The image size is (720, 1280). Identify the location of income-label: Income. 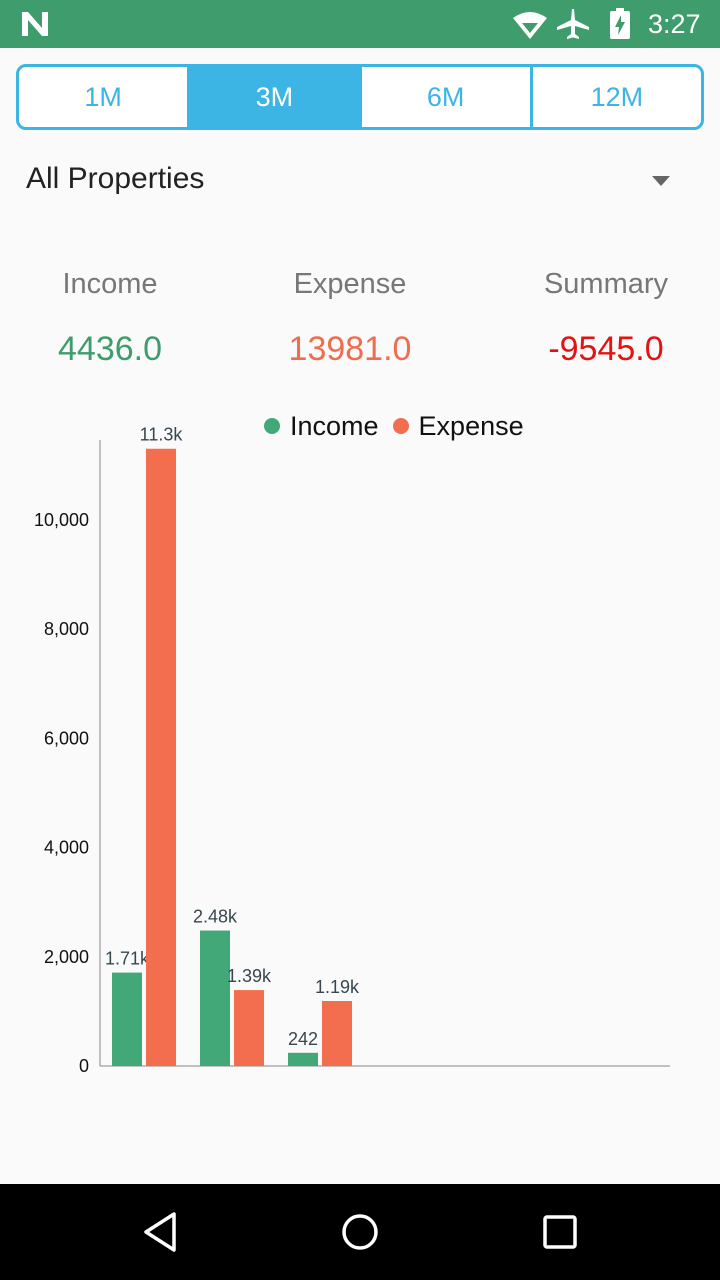
(110, 284).